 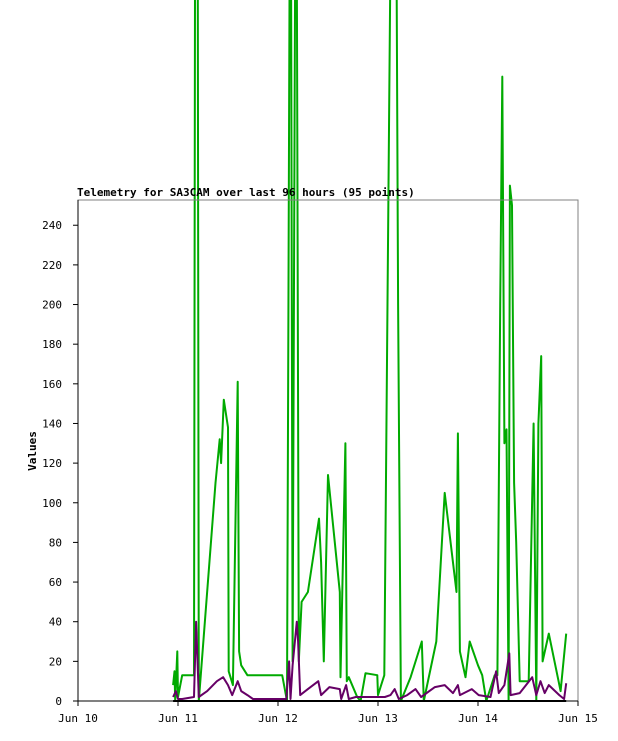 I want to click on y-axis-label: Values, so click(x=32, y=451).